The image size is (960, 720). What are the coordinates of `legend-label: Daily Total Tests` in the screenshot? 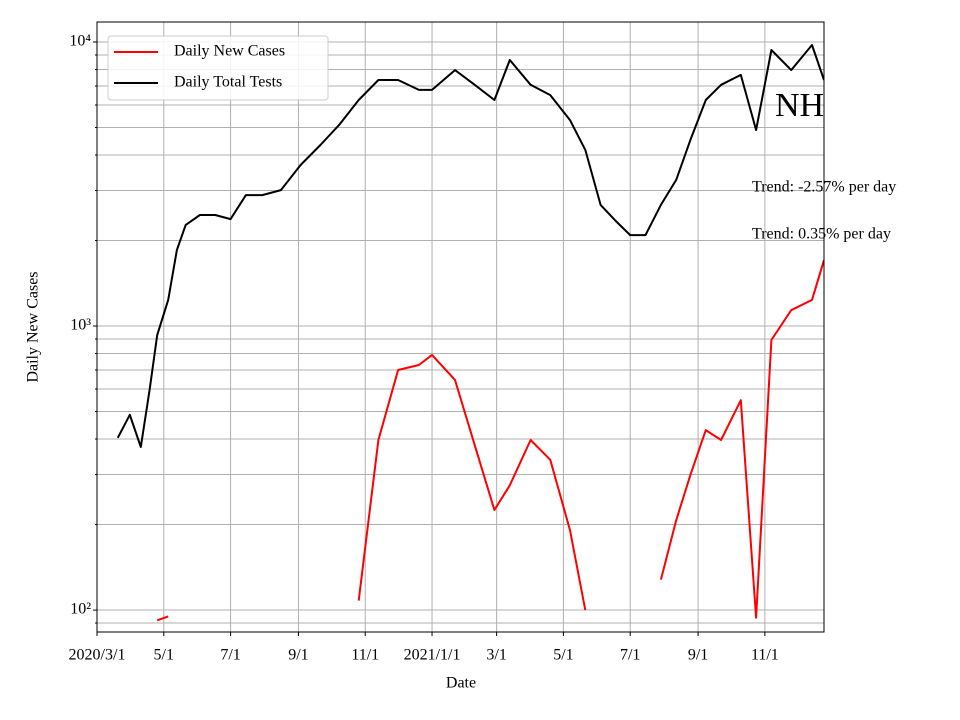 It's located at (228, 82).